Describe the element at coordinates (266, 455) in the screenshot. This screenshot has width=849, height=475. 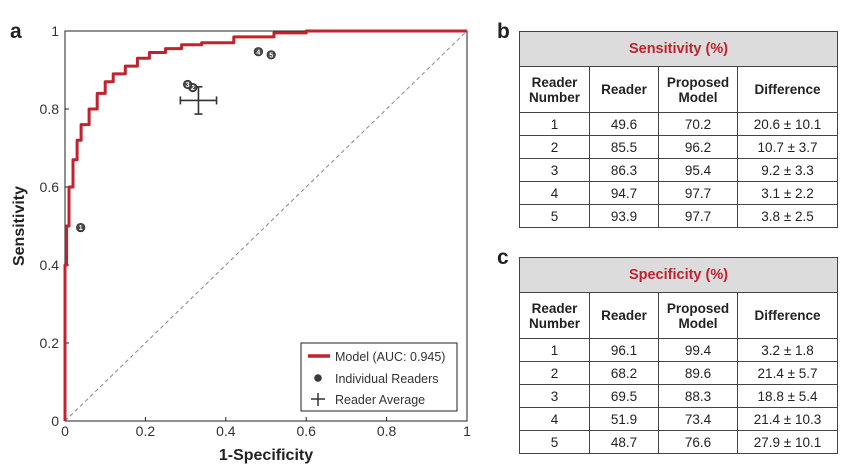
I see `x-axis-label: 1-Specificity` at that location.